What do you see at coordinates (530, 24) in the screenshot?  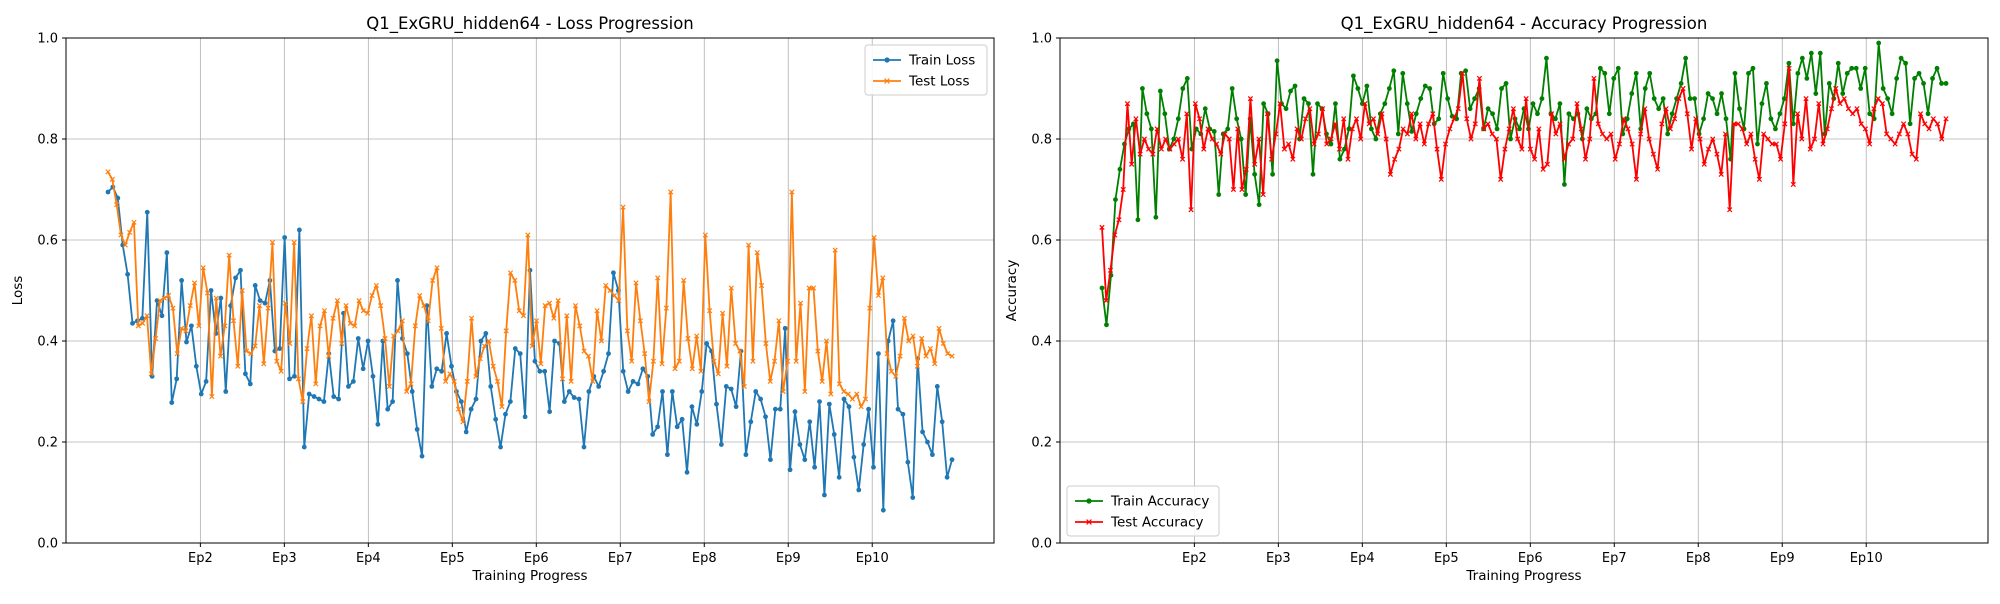 I see `loss-chart-title: Q1_ExGRU_hidden64 - Loss Progression` at bounding box center [530, 24].